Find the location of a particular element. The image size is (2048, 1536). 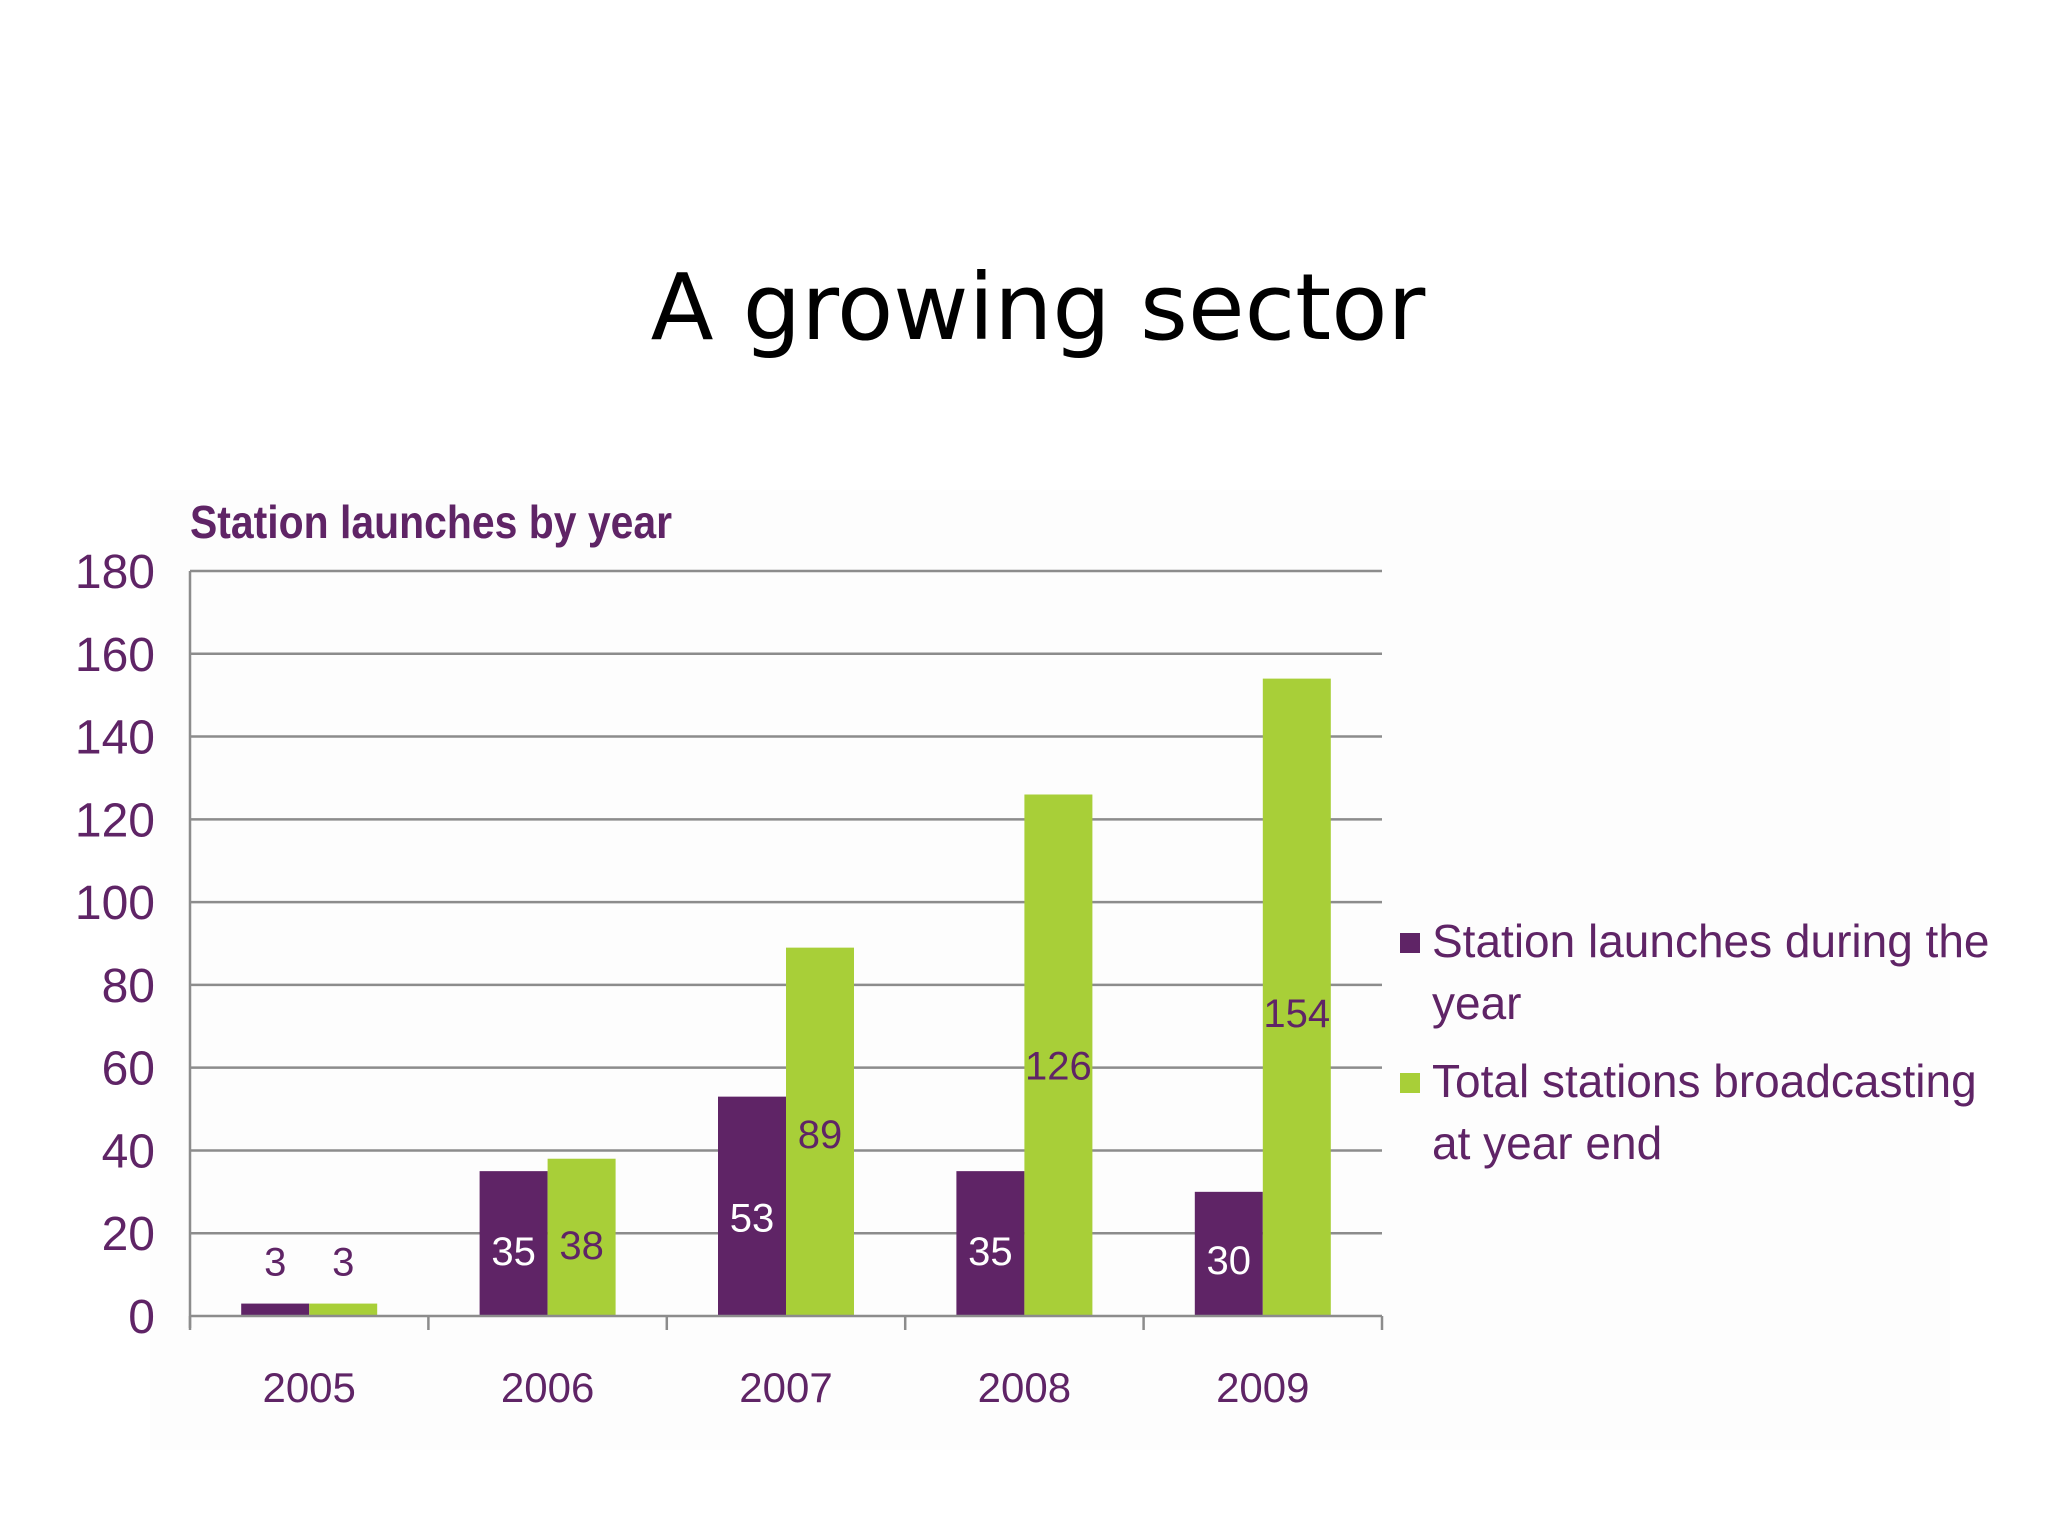

legend-swatch-total is located at coordinates (1410, 1083).